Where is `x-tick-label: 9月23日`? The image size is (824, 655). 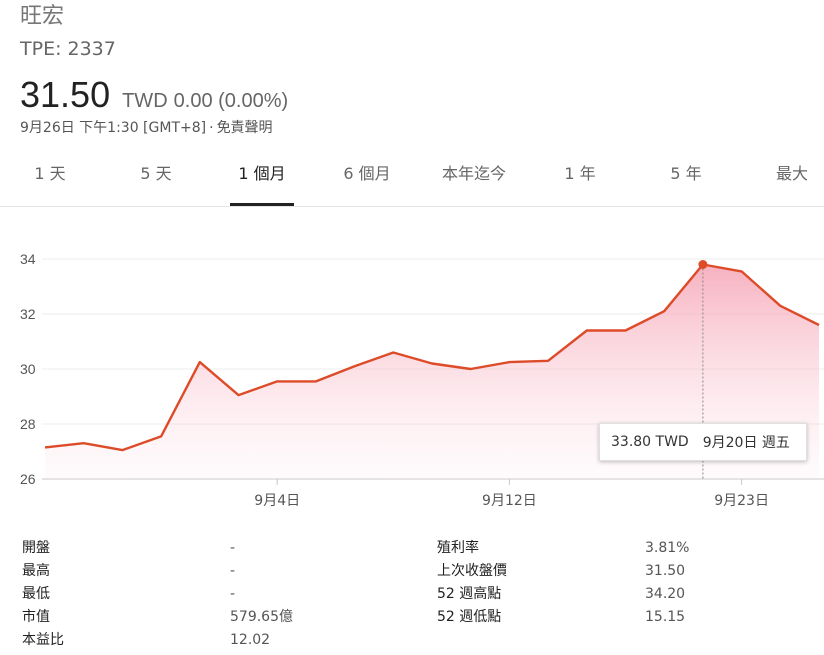 x-tick-label: 9月23日 is located at coordinates (741, 501).